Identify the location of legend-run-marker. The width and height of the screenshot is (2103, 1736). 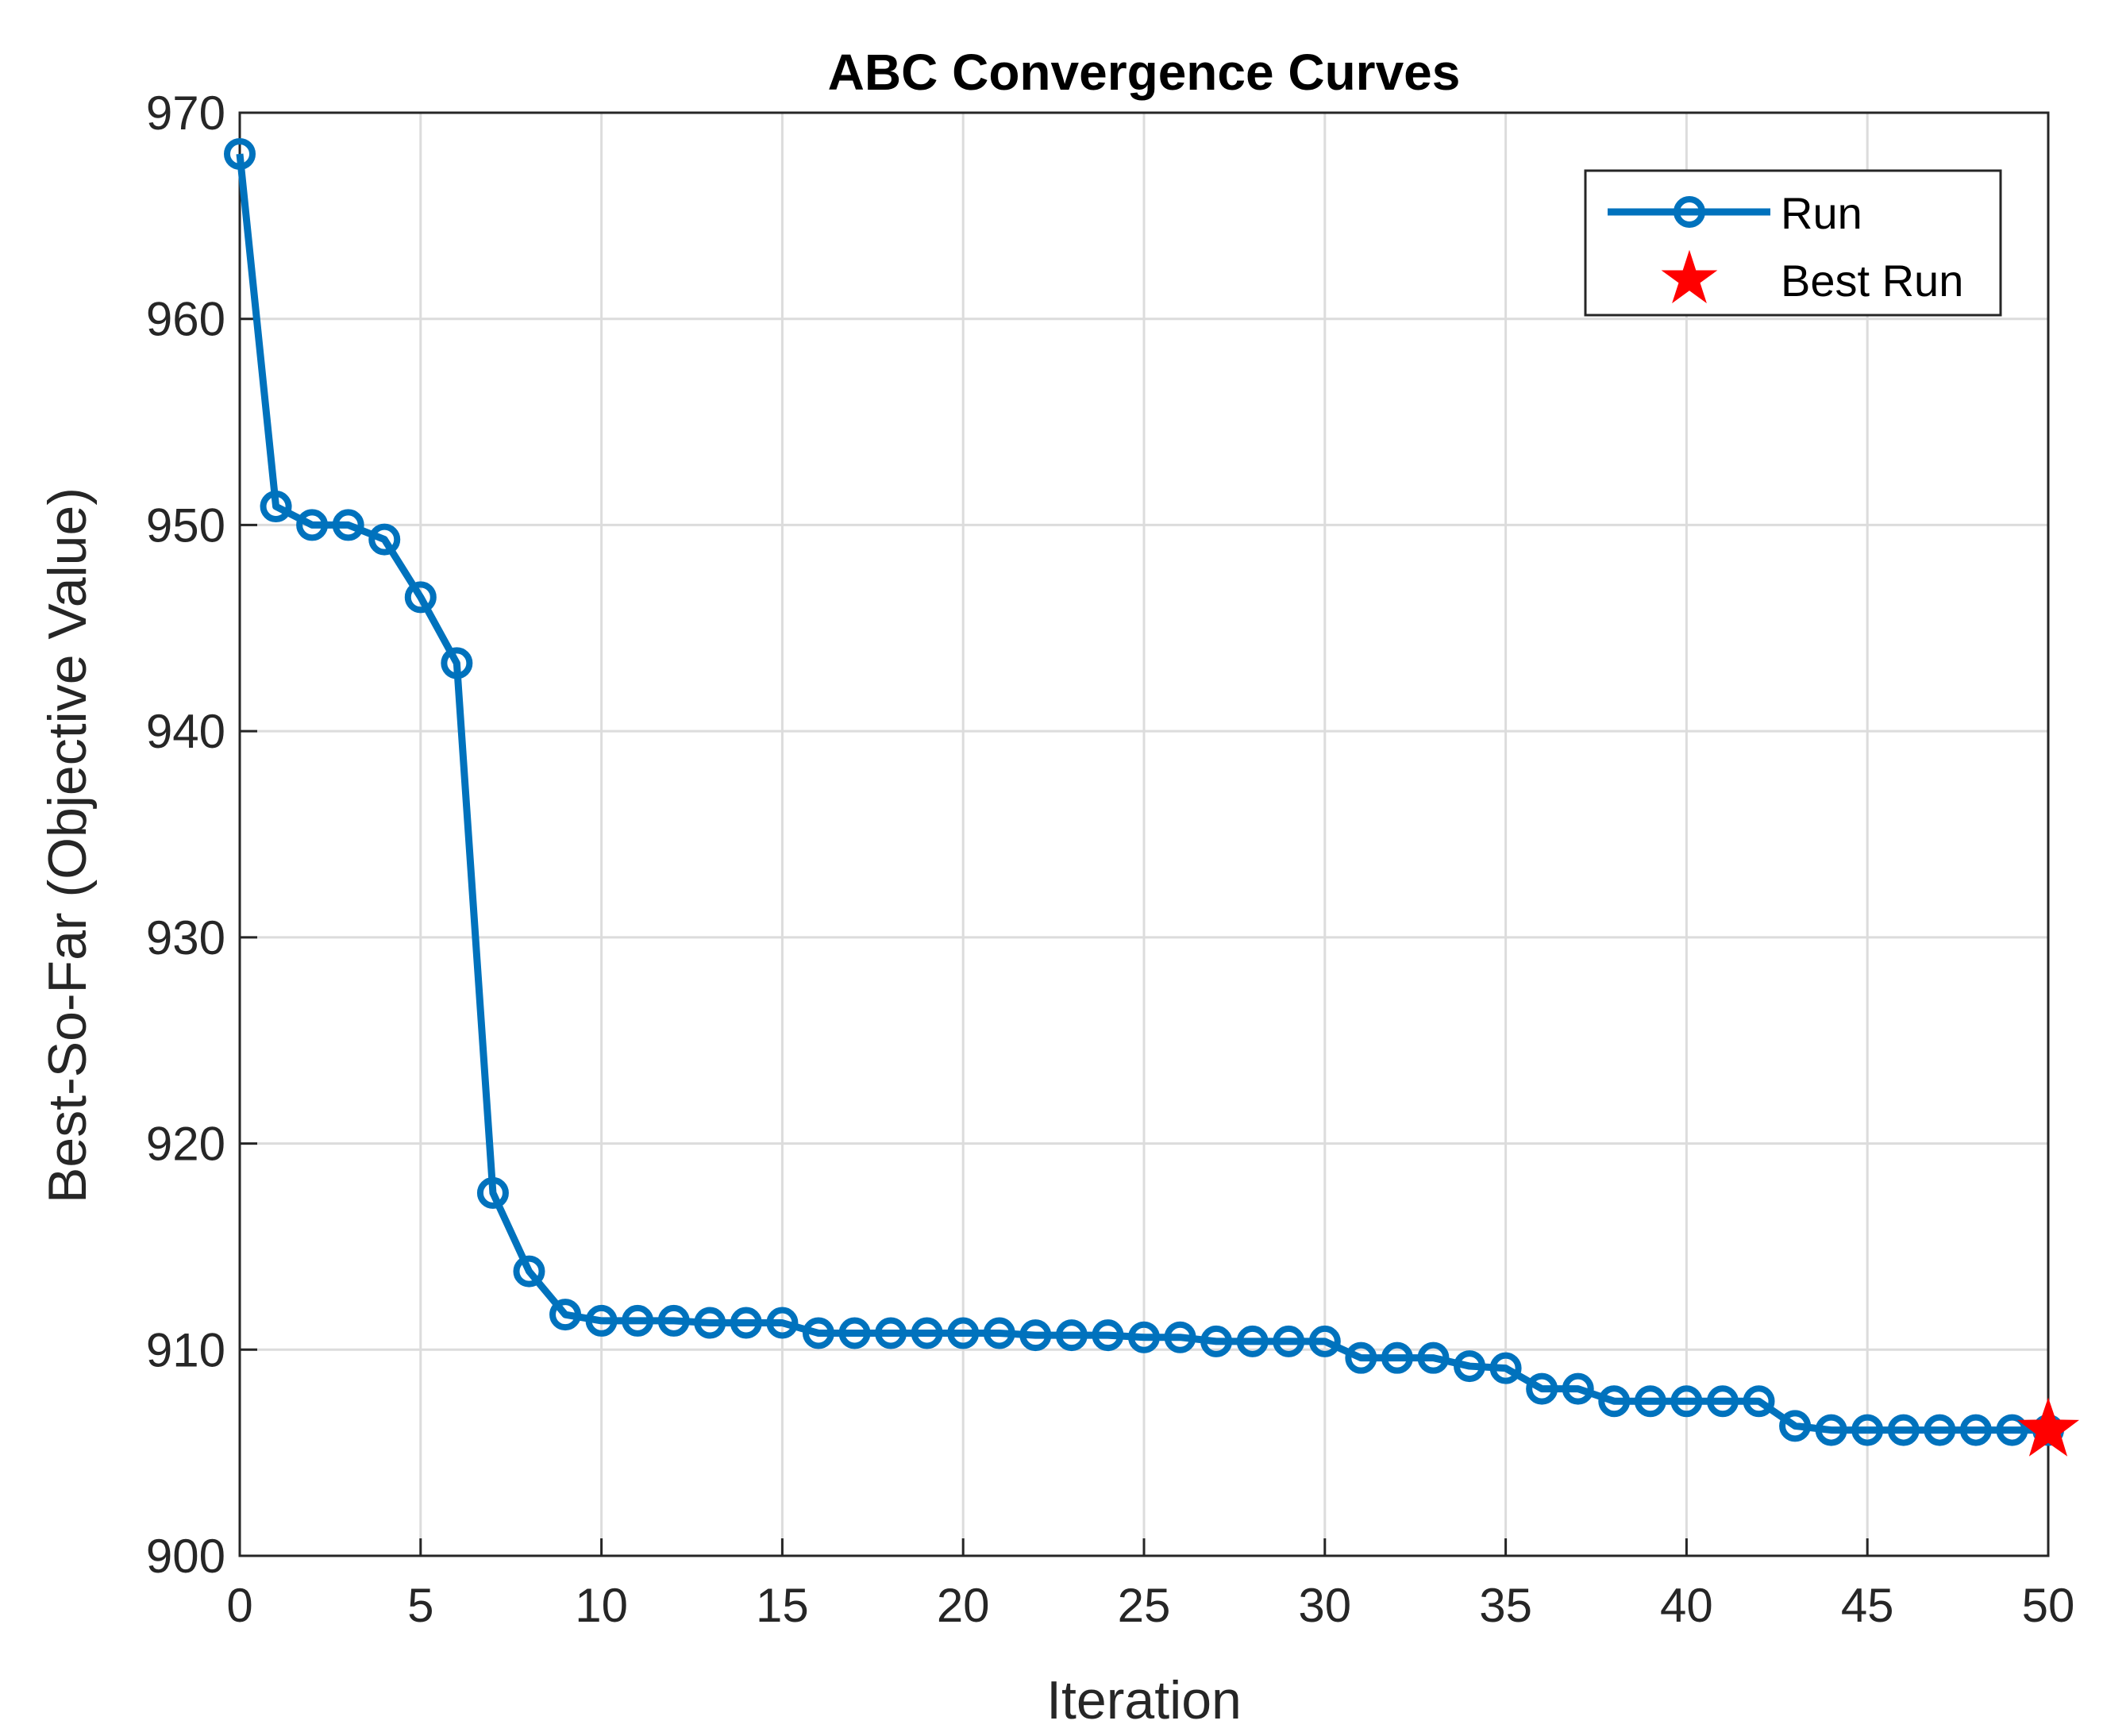
(1689, 212).